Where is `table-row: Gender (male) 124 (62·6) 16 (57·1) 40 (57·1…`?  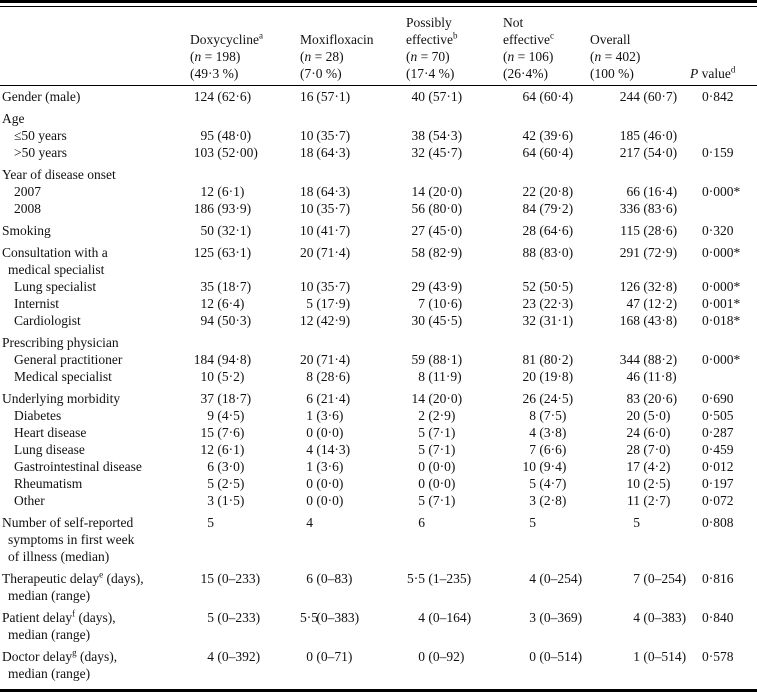
table-row: Gender (male) 124 (62·6) 16 (57·1) 40 (57·1… is located at coordinates (378, 96).